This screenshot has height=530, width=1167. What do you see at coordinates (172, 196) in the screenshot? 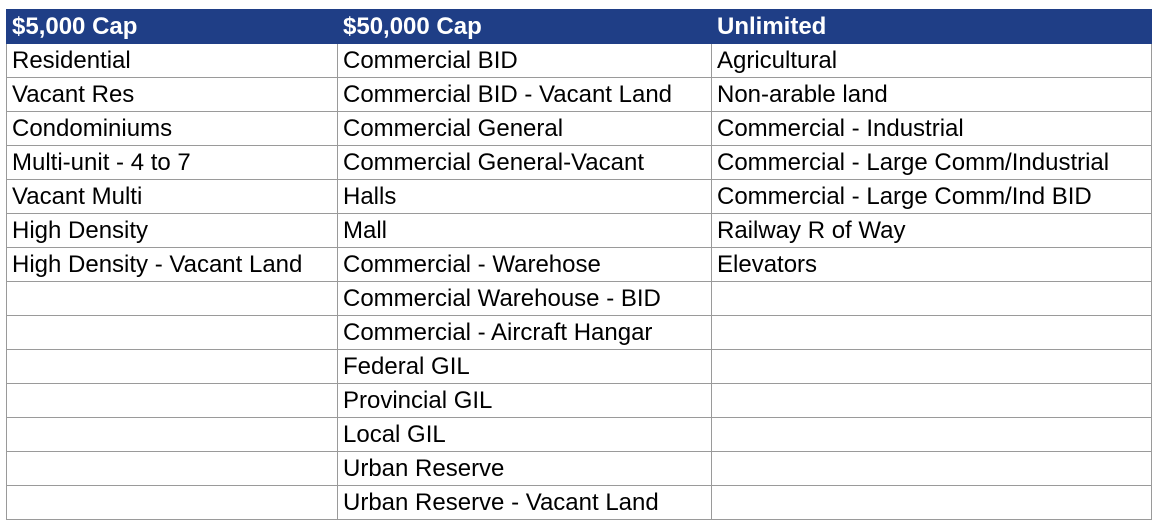
I see `table-cell: Vacant Multi` at bounding box center [172, 196].